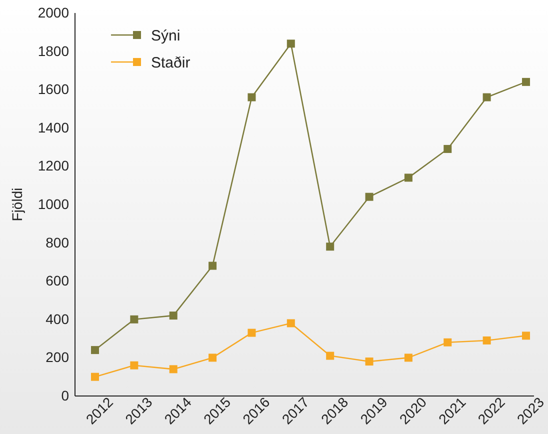 This screenshot has height=434, width=548. What do you see at coordinates (58, 242) in the screenshot?
I see `y-tick-label: 800` at bounding box center [58, 242].